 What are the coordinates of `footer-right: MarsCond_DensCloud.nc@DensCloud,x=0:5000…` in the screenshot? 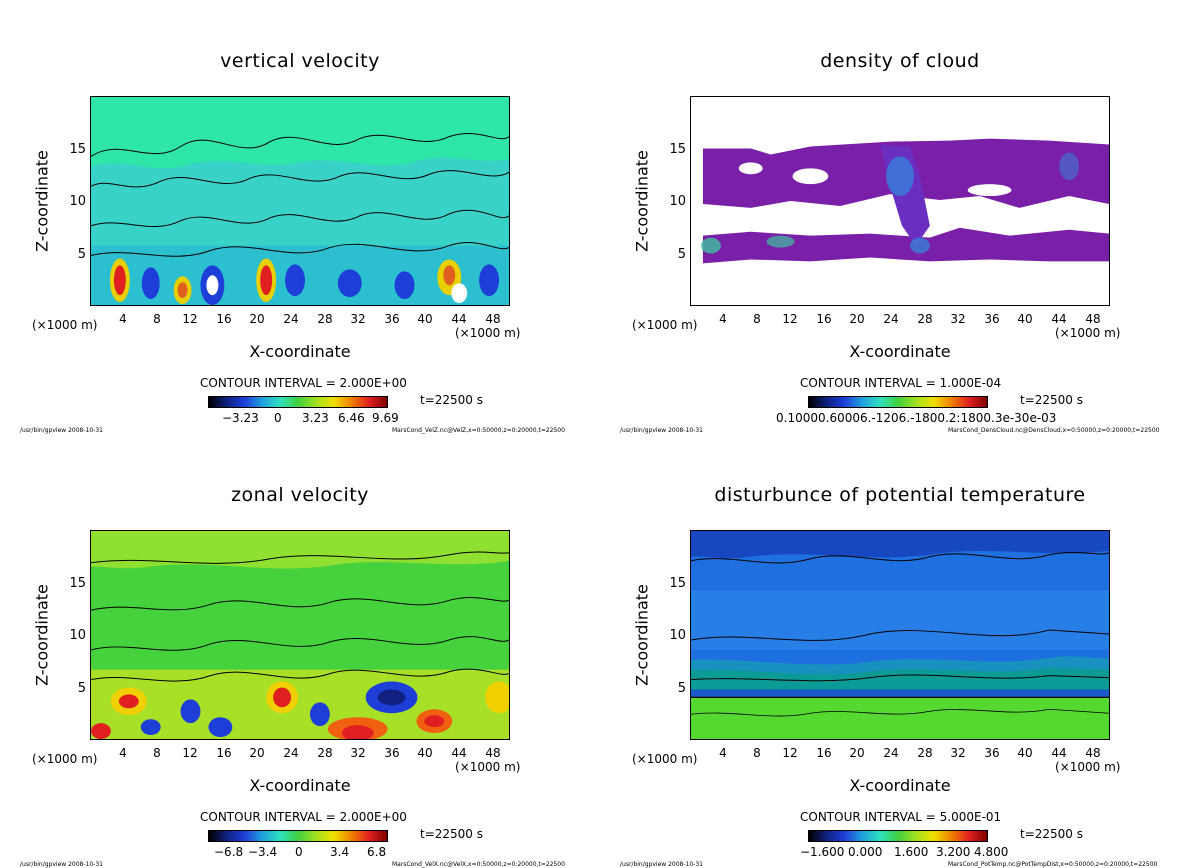 It's located at (1054, 430).